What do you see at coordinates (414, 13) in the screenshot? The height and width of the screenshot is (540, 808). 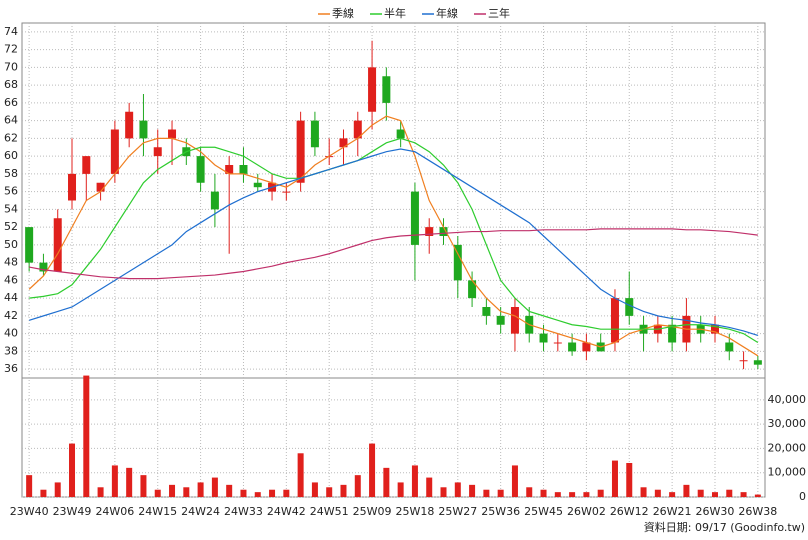 I see `legend: 季線 半年 年線 三年` at bounding box center [414, 13].